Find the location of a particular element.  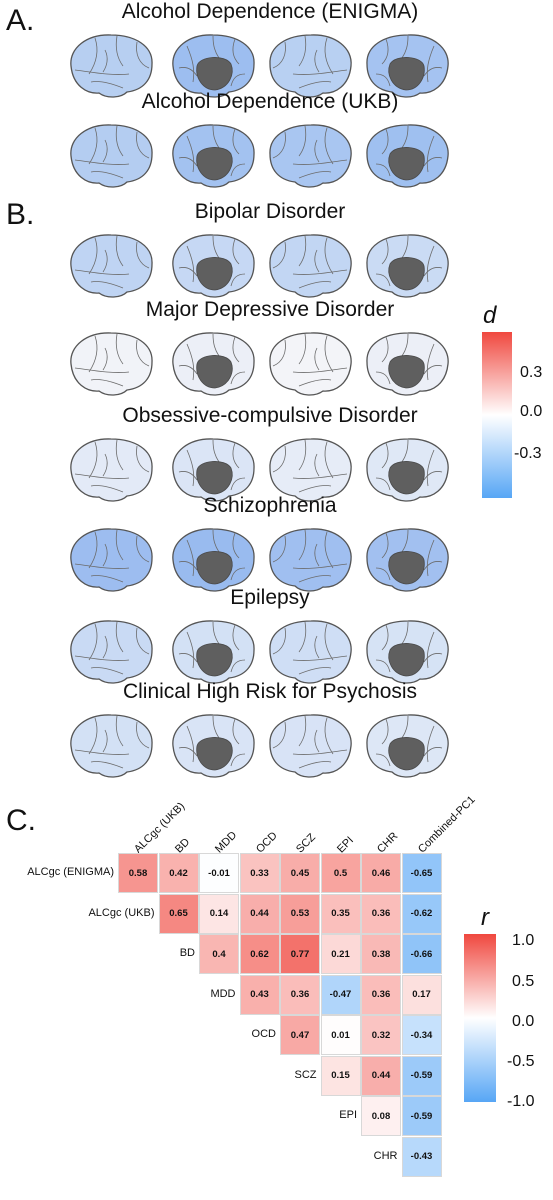

heatmap-cell: 0.14 is located at coordinates (219, 913).